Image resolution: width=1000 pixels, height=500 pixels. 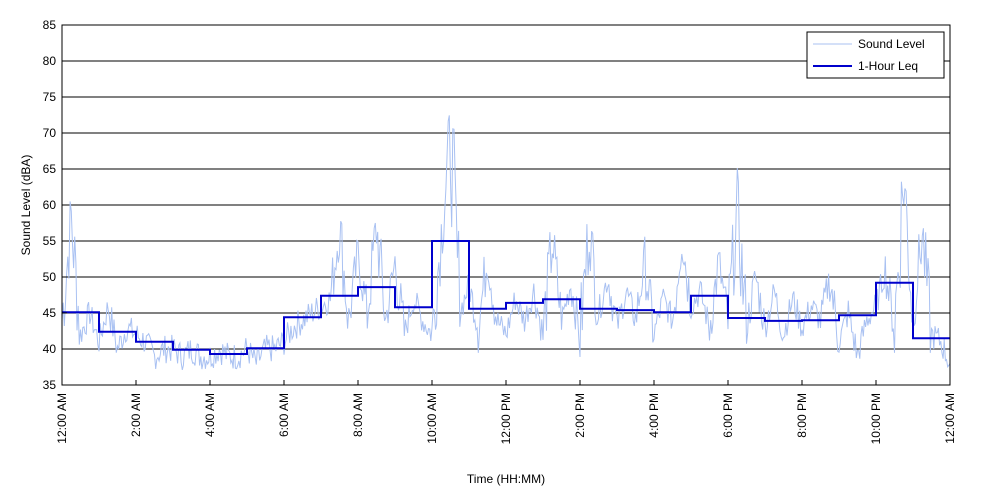 What do you see at coordinates (432, 418) in the screenshot?
I see `x-tick-label: 10:00 AM` at bounding box center [432, 418].